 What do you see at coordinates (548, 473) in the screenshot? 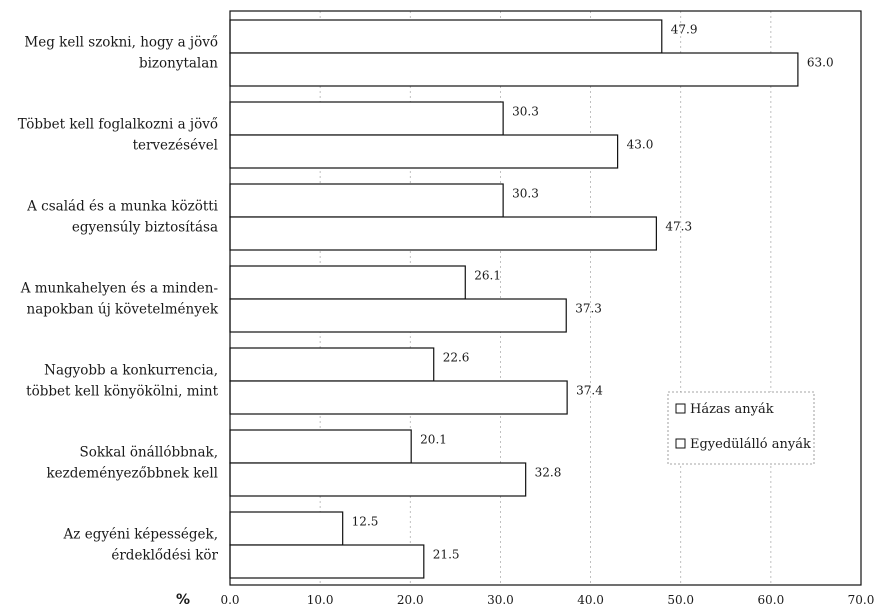
I see `value-label-egyedulallo-anyak: 32.8` at bounding box center [548, 473].